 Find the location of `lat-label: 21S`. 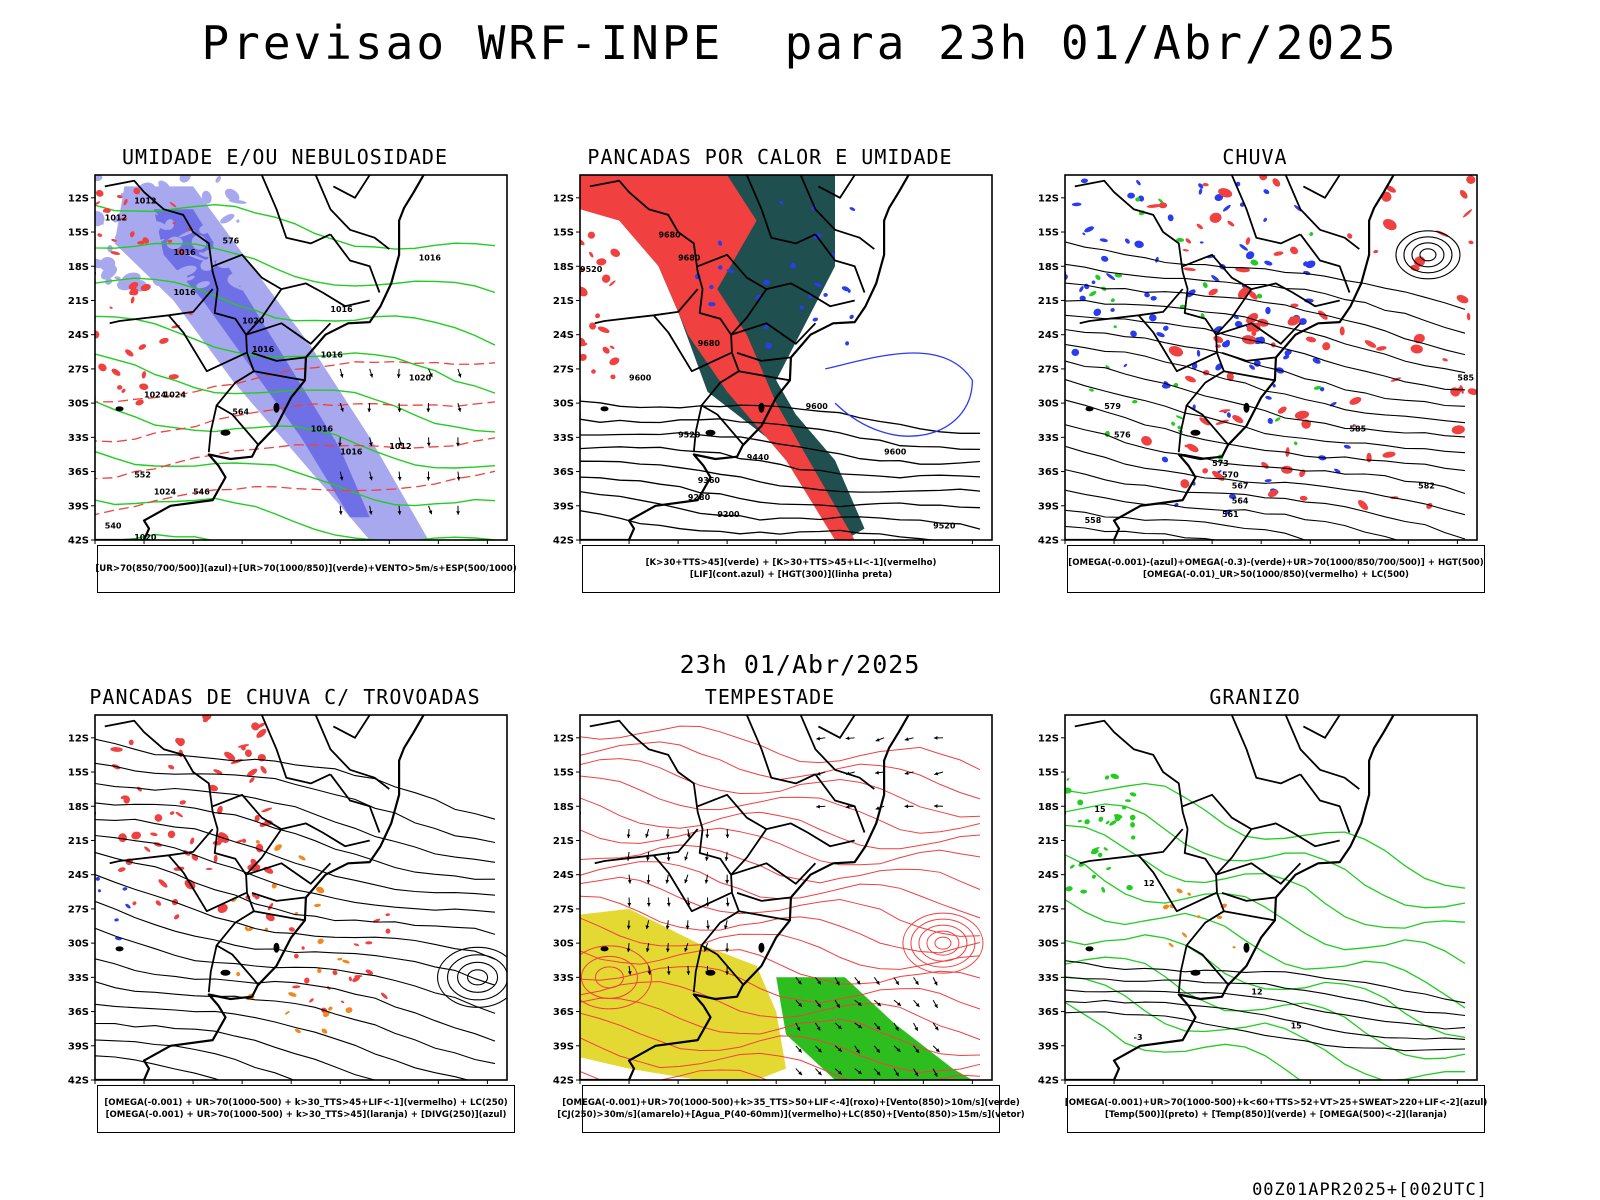

lat-label: 21S is located at coordinates (563, 841).